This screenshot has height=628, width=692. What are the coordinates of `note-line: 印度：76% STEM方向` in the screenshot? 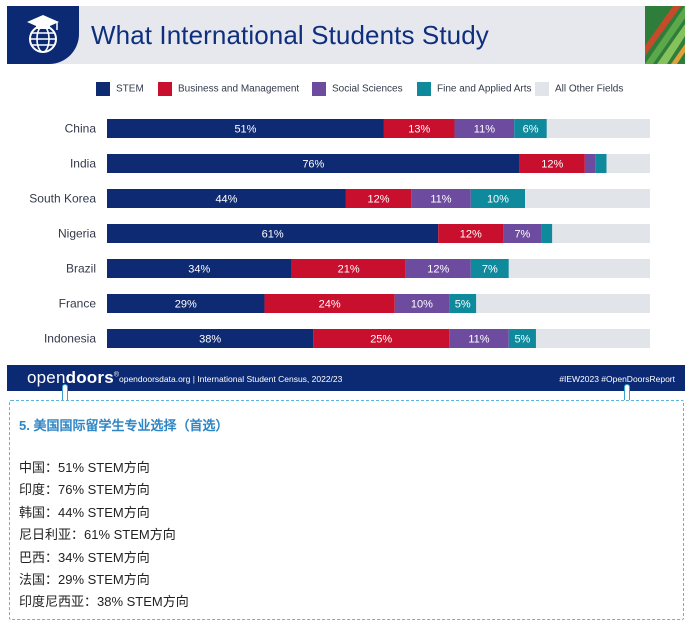 It's located at (84, 490).